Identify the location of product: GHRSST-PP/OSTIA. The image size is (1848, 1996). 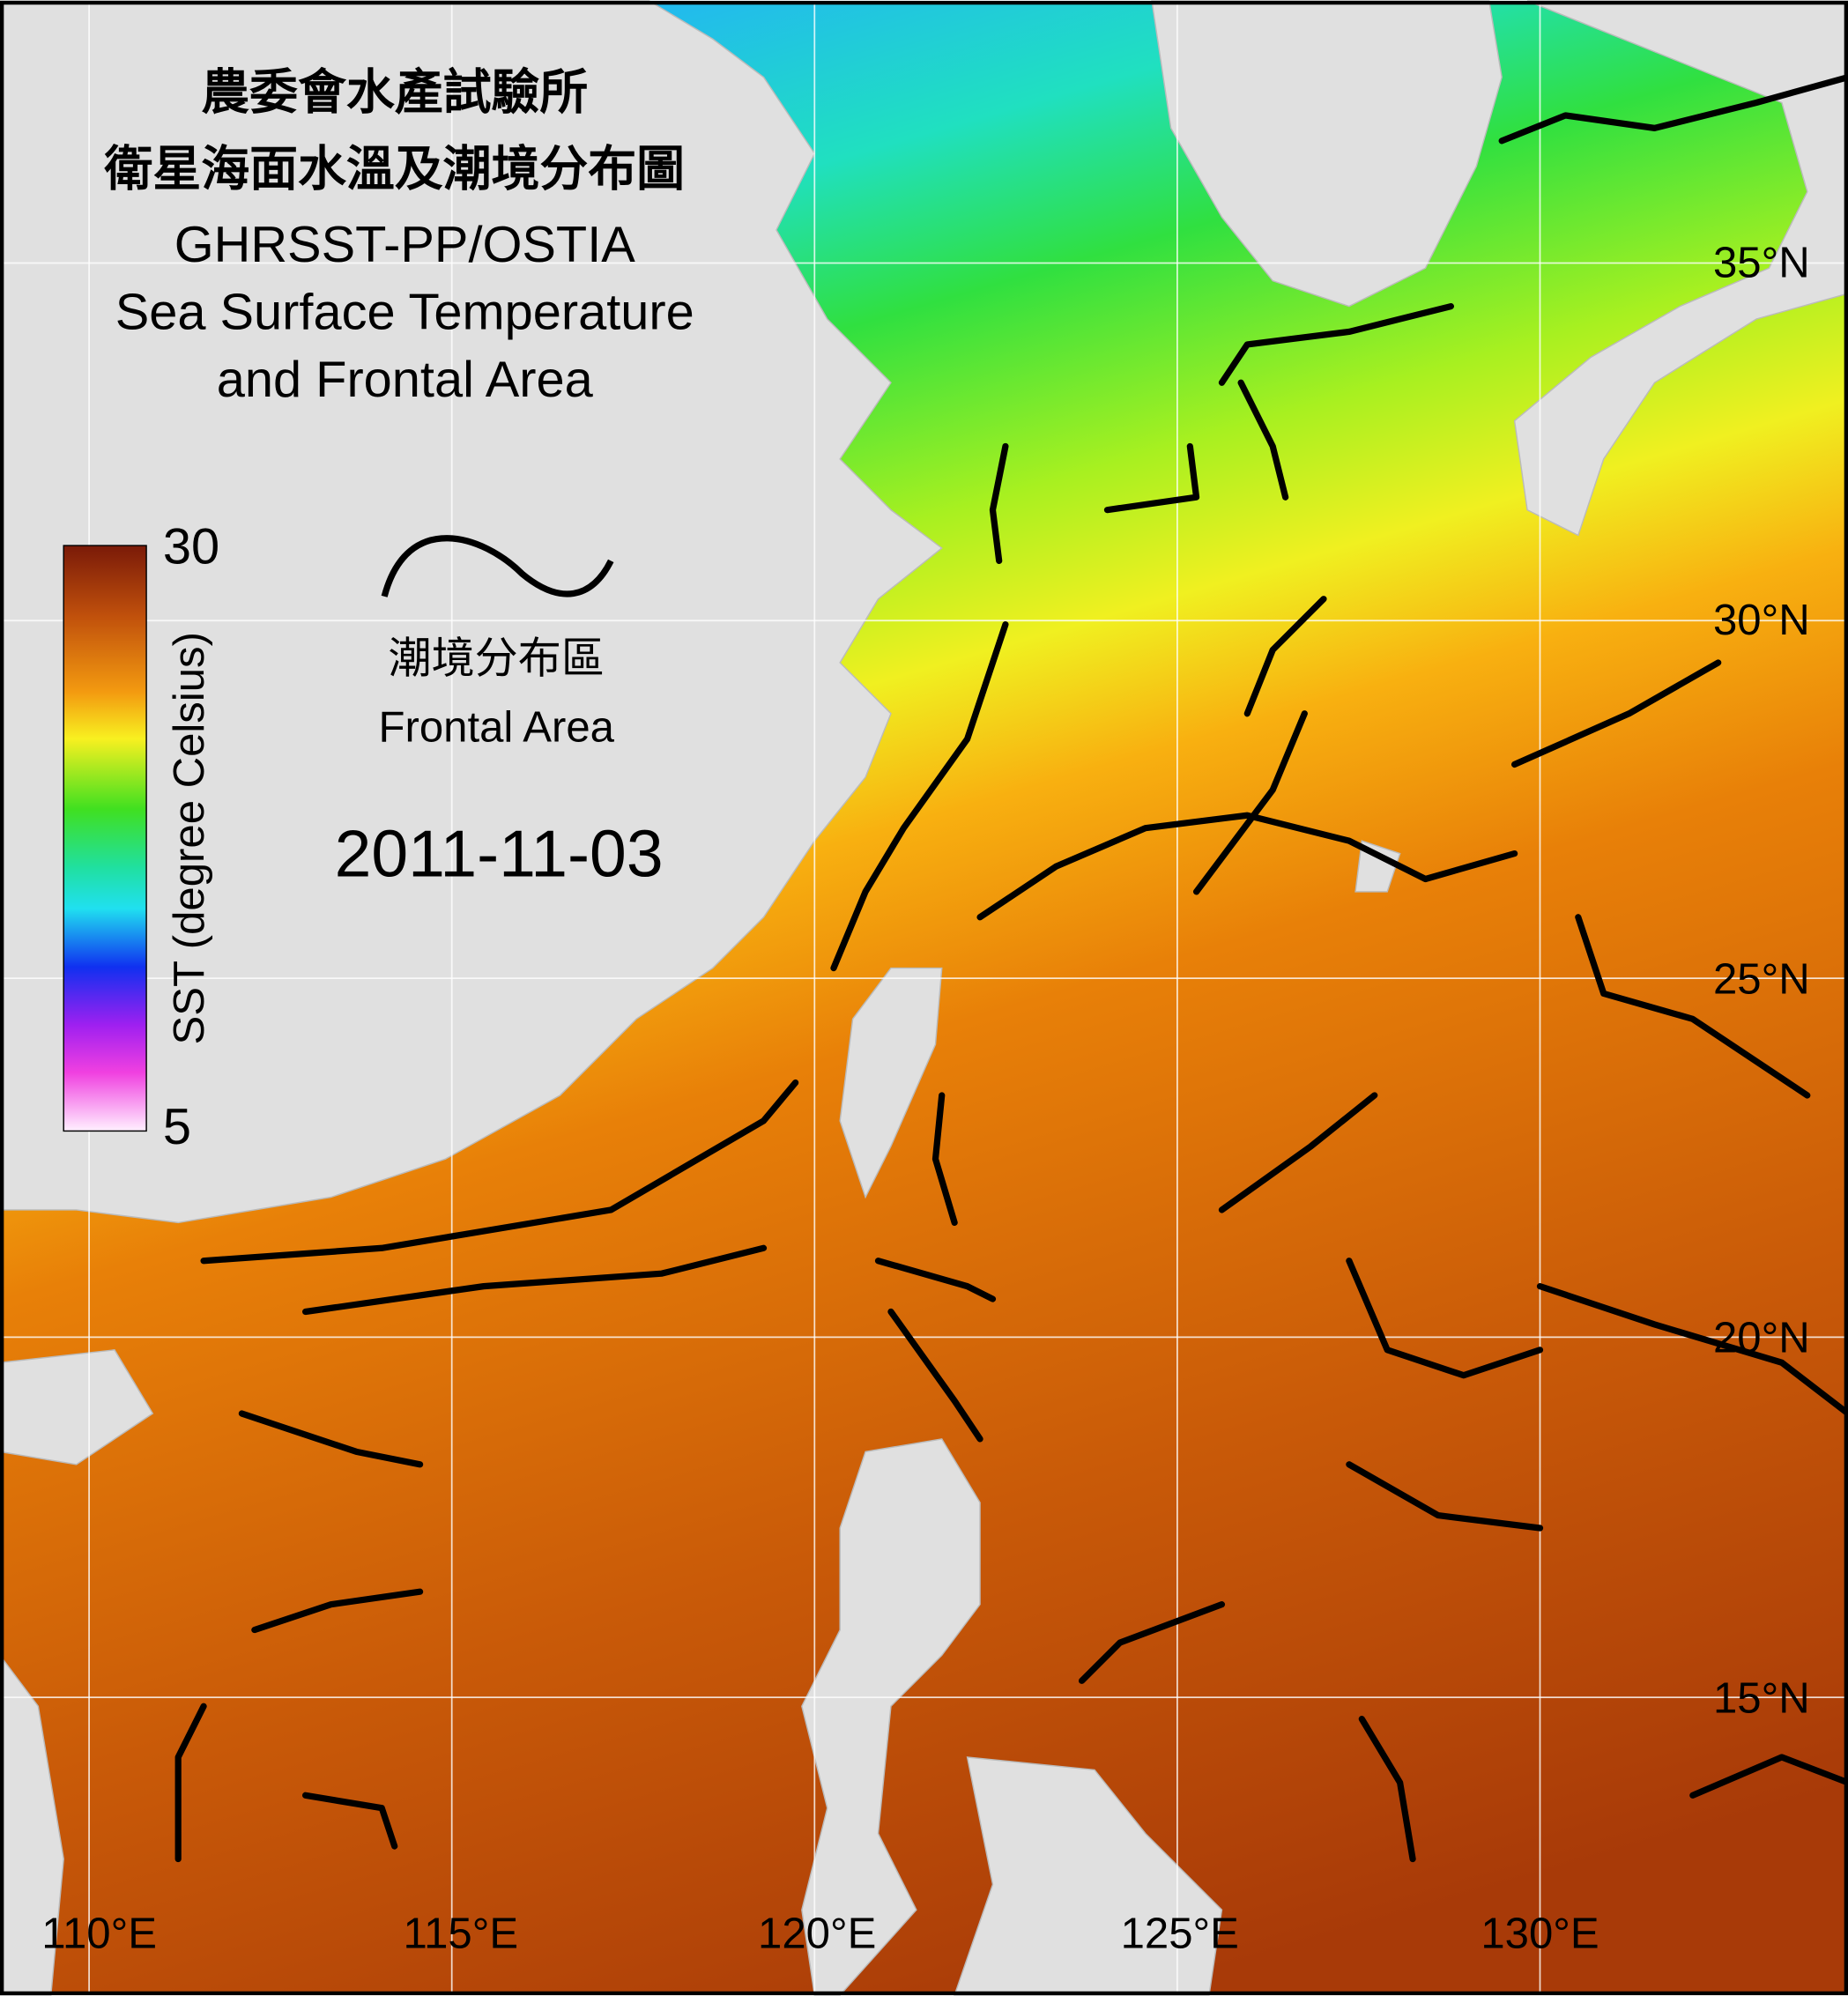
(405, 245).